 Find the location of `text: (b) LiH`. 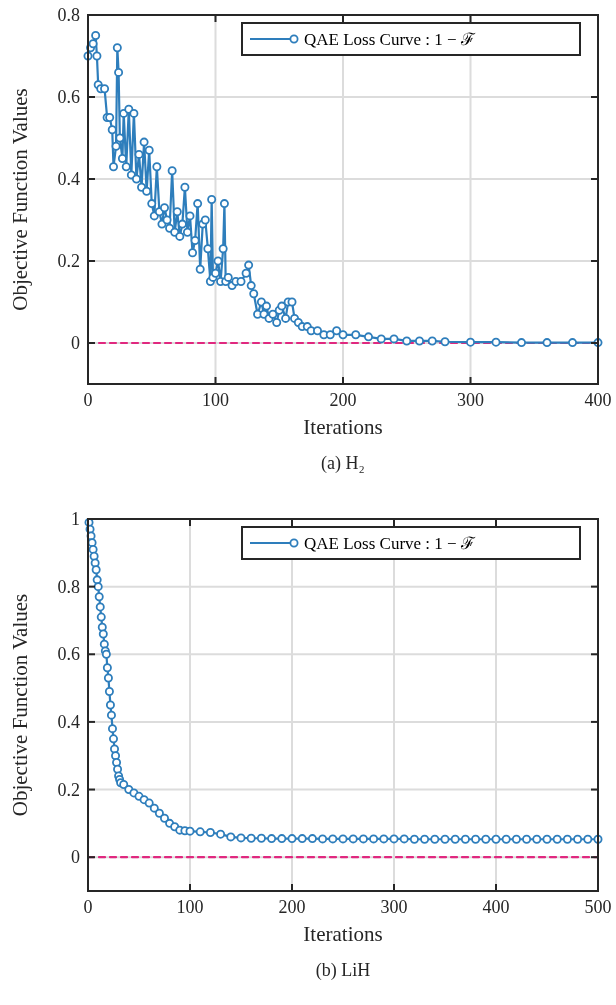

text: (b) LiH is located at coordinates (343, 970).